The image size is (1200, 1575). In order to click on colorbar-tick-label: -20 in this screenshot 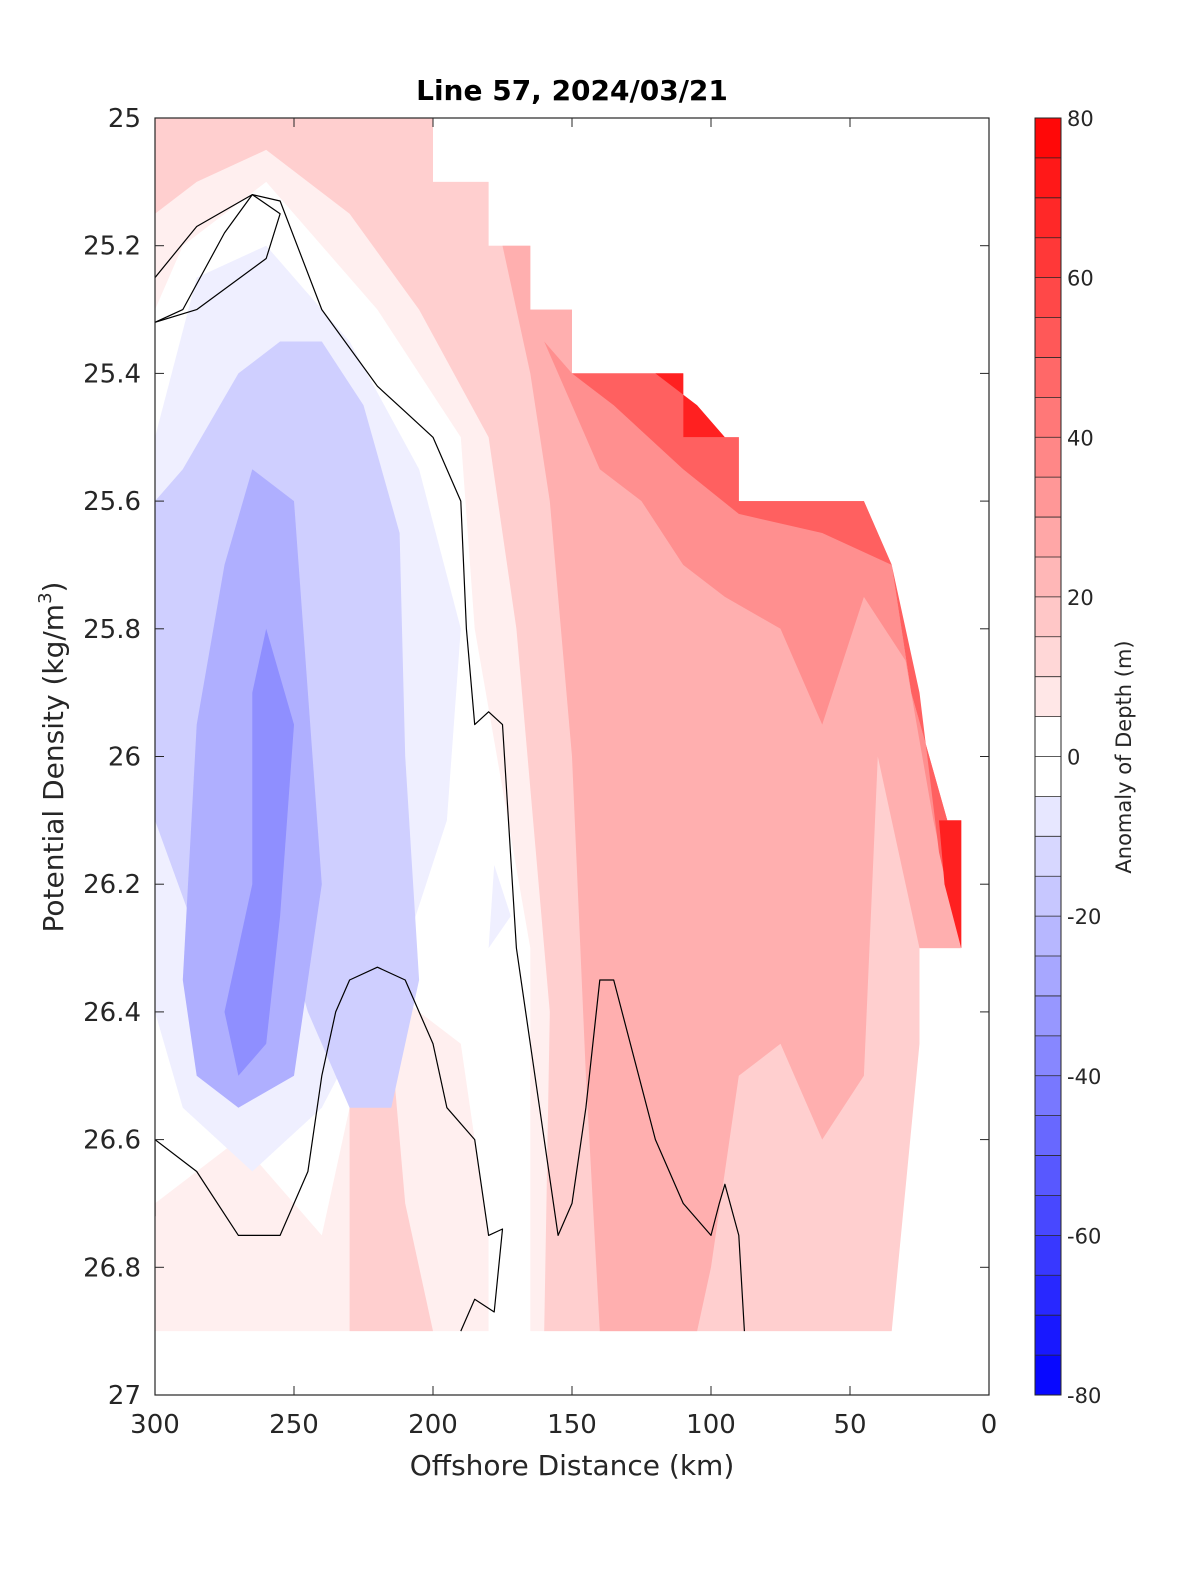, I will do `click(1084, 917)`.